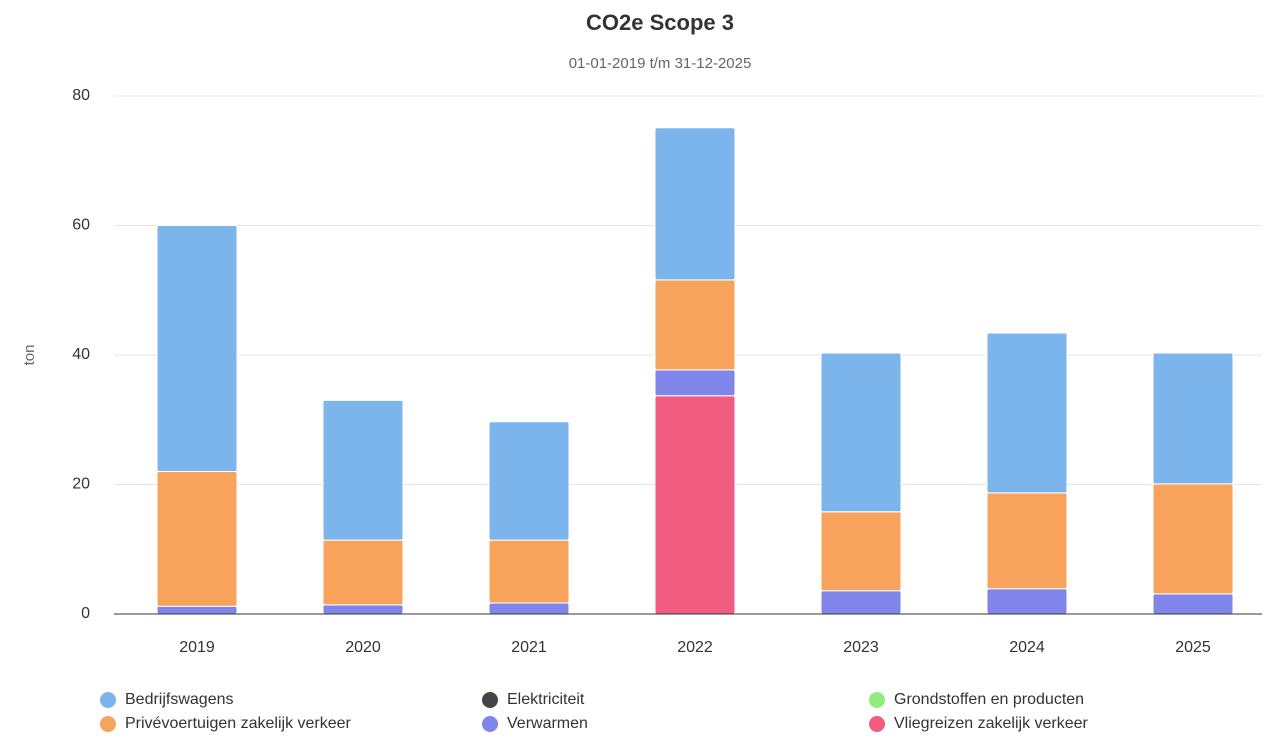 This screenshot has width=1267, height=738. What do you see at coordinates (81, 225) in the screenshot?
I see `y-tick-label: 60` at bounding box center [81, 225].